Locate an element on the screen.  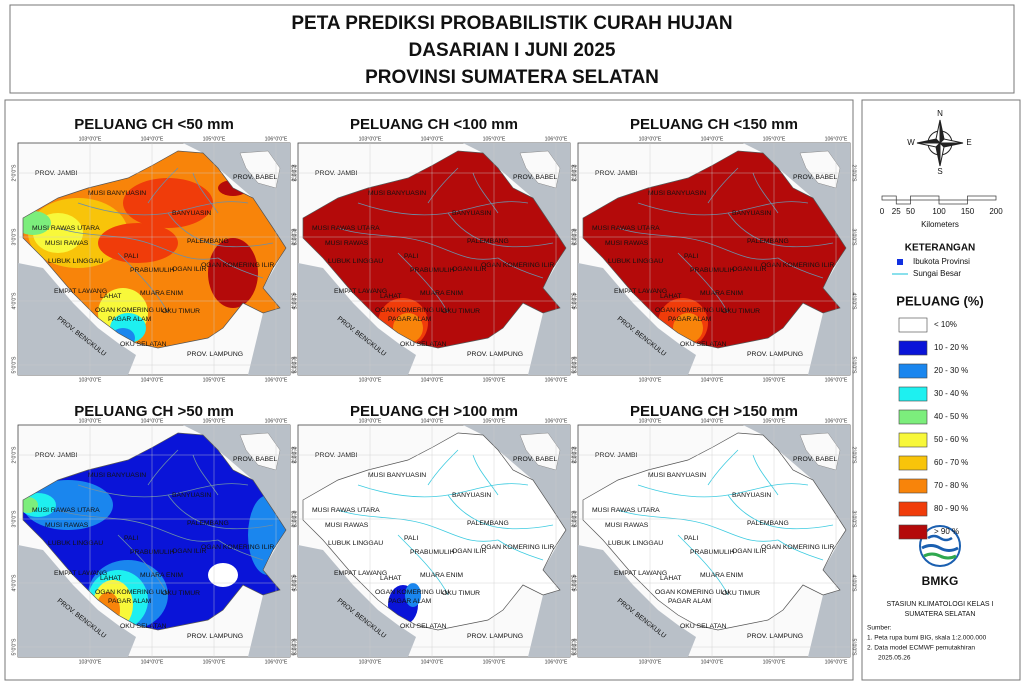
region-label: OGAN KOMERING ILIR is located at coordinates (797, 265).